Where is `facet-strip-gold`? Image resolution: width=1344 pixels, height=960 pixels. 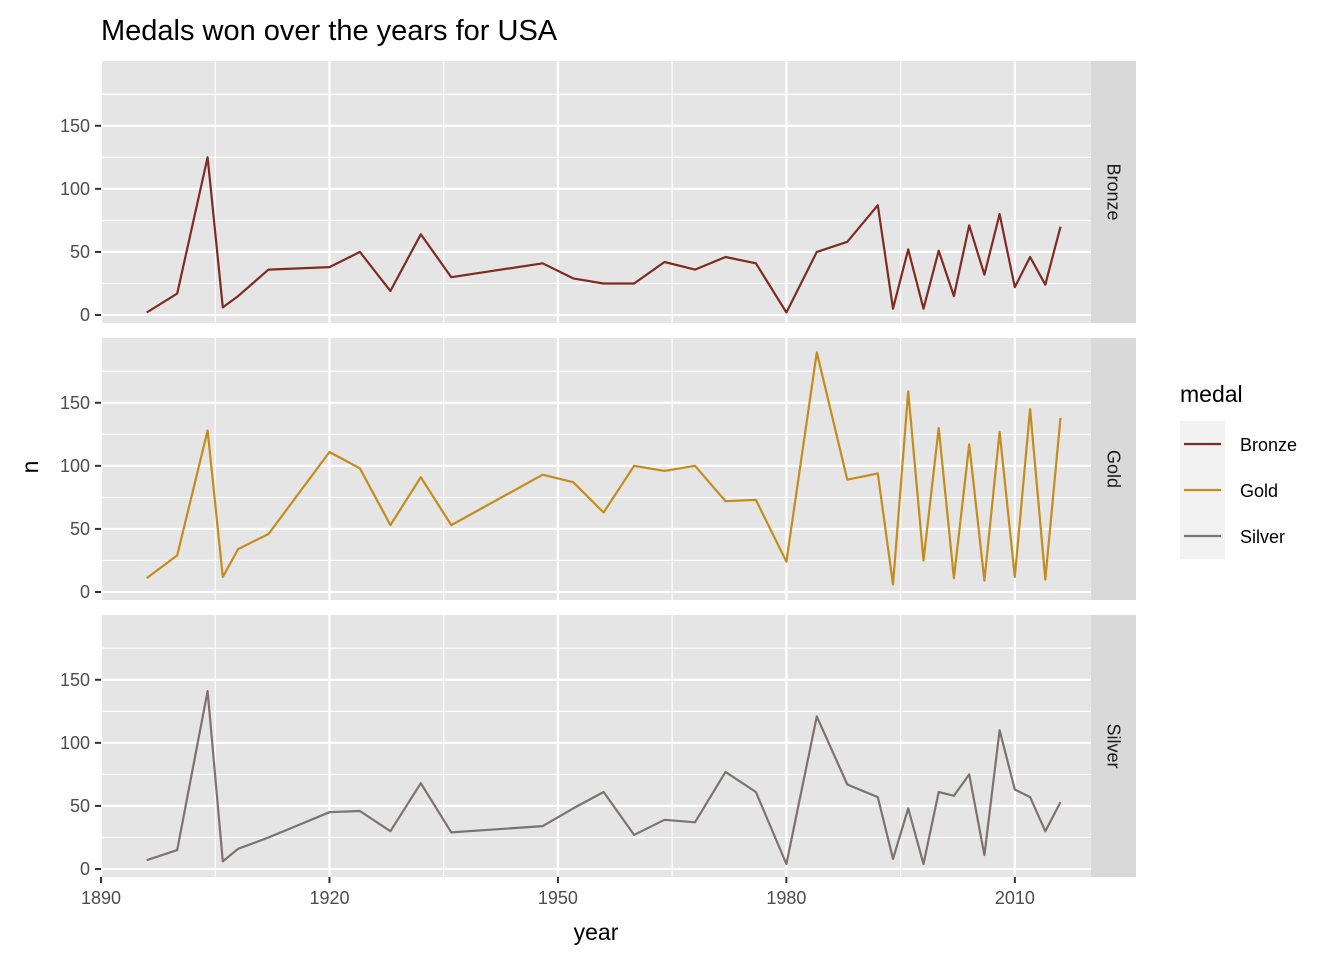 facet-strip-gold is located at coordinates (1113, 469).